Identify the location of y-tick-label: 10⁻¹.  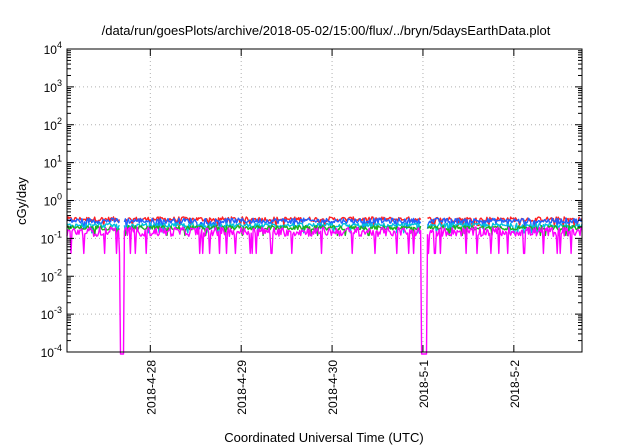
(51, 237).